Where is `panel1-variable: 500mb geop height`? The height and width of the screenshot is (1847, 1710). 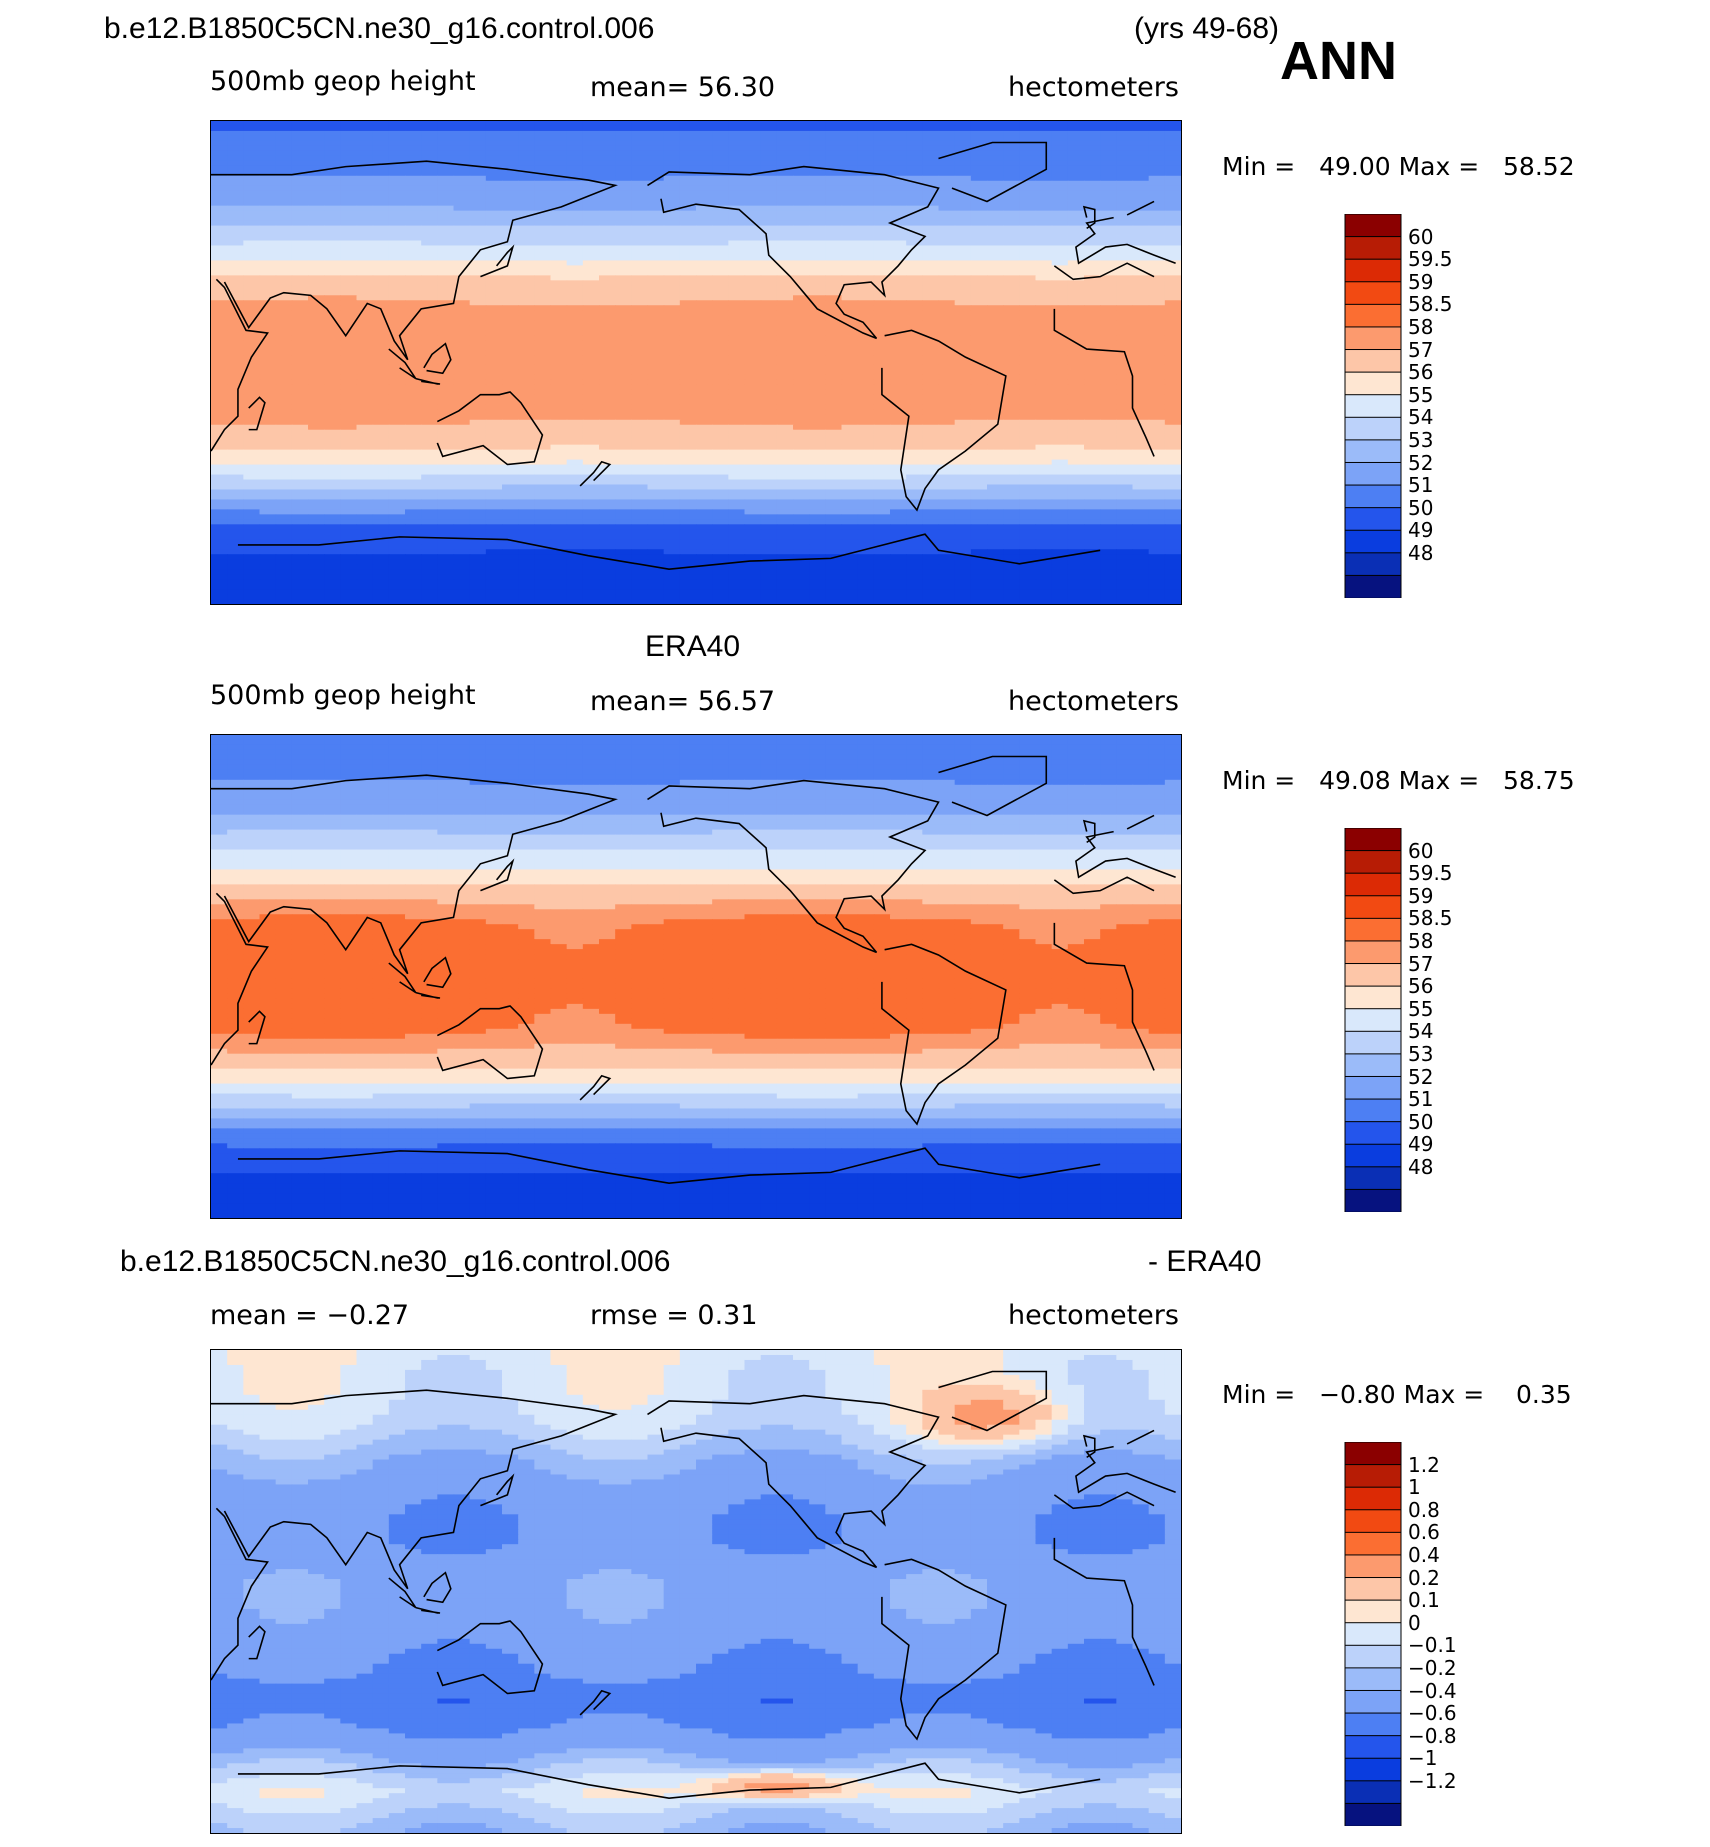
panel1-variable: 500mb geop height is located at coordinates (343, 81).